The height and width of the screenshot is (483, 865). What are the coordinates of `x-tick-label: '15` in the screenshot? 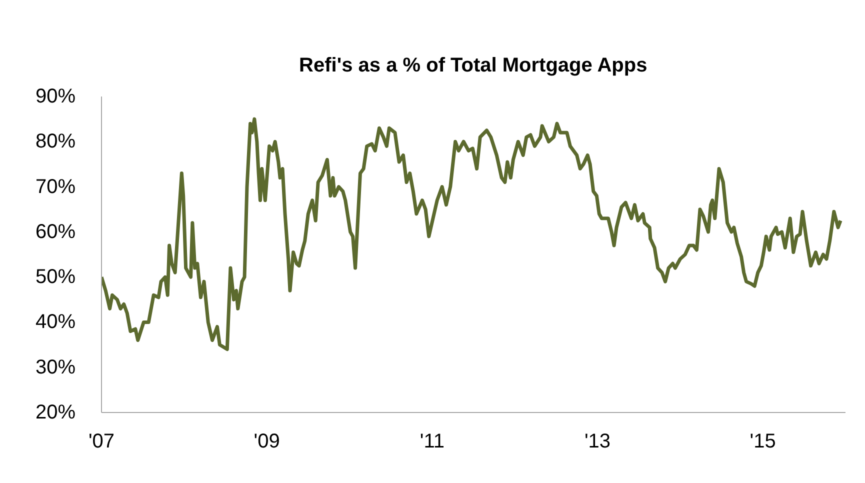 It's located at (763, 441).